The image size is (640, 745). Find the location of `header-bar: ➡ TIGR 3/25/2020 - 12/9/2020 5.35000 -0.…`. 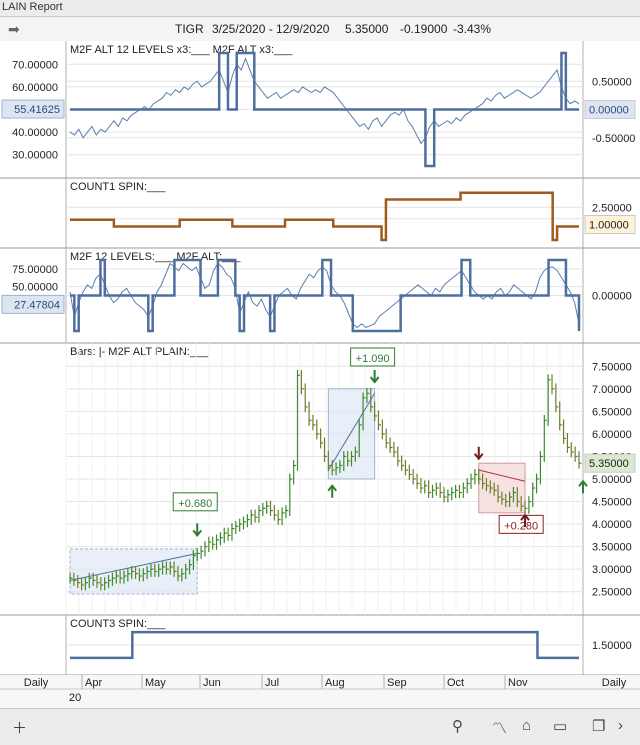

header-bar: ➡ TIGR 3/25/2020 - 12/9/2020 5.35000 -0.… is located at coordinates (320, 29).